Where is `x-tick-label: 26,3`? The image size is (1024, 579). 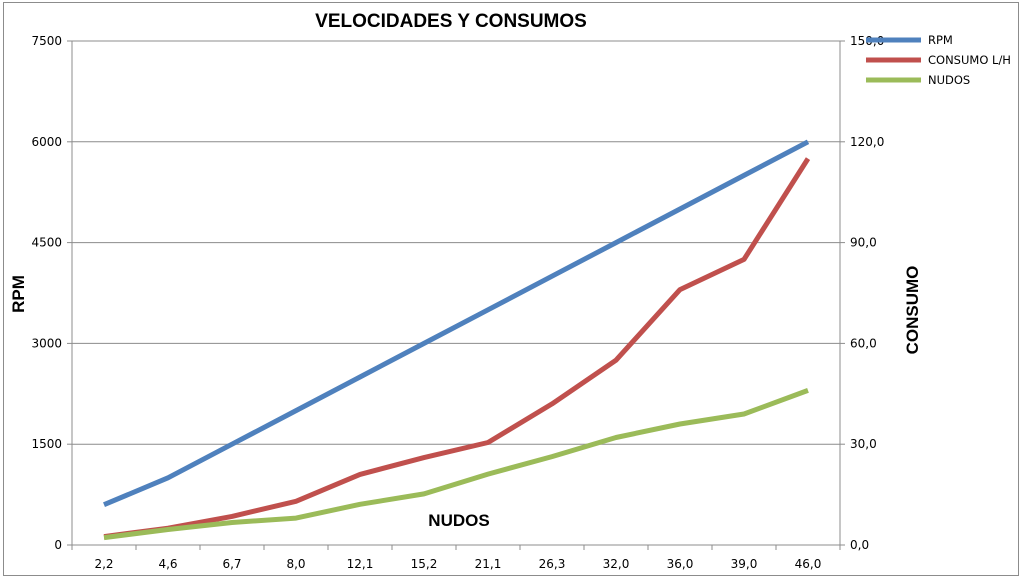 x-tick-label: 26,3 is located at coordinates (552, 564).